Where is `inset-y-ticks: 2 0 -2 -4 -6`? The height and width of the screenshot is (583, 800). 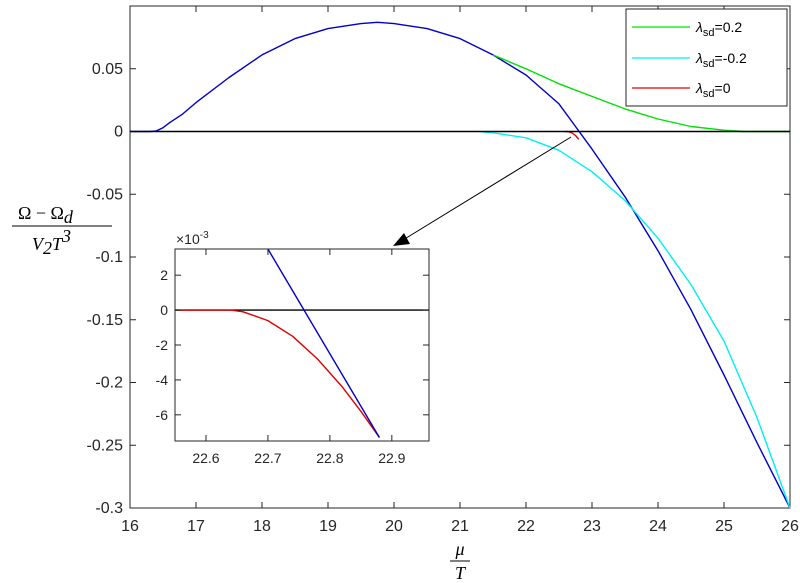
inset-y-ticks: 2 0 -2 -4 -6 is located at coordinates (292, 345).